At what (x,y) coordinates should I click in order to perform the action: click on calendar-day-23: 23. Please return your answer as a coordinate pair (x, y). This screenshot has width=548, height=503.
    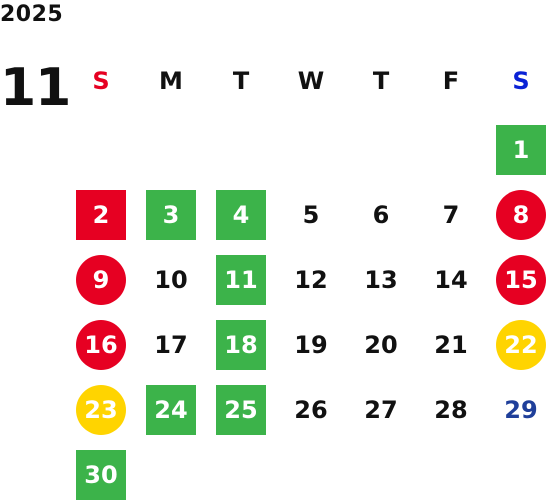
    Looking at the image, I should click on (101, 410).